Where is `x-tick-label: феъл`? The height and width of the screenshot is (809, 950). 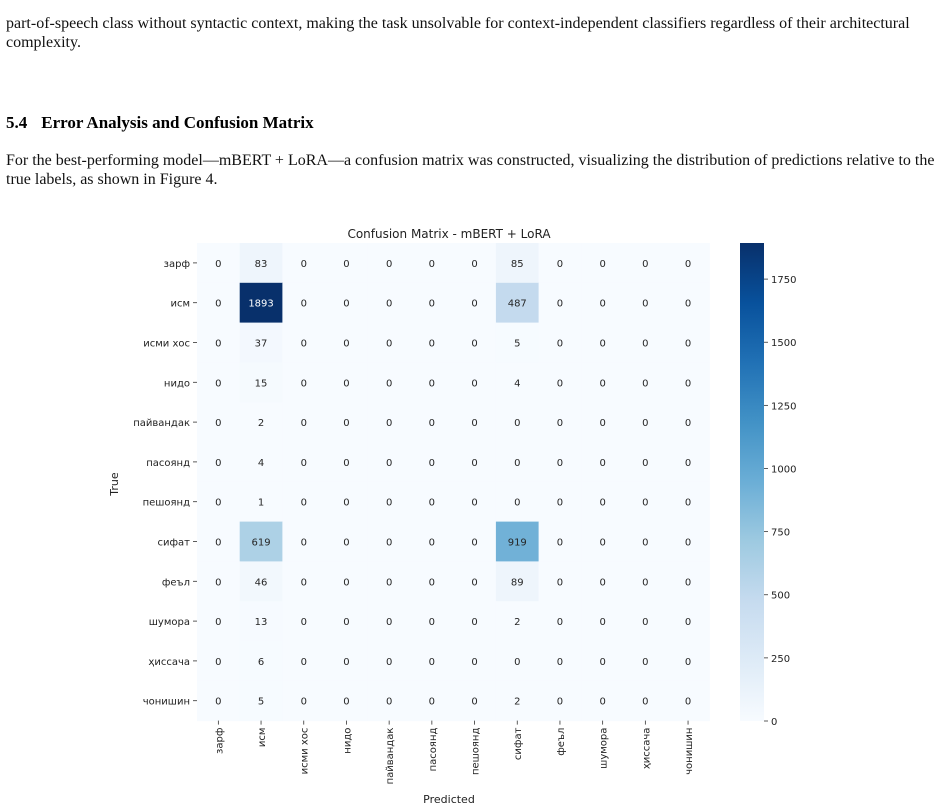 x-tick-label: феъл is located at coordinates (561, 742).